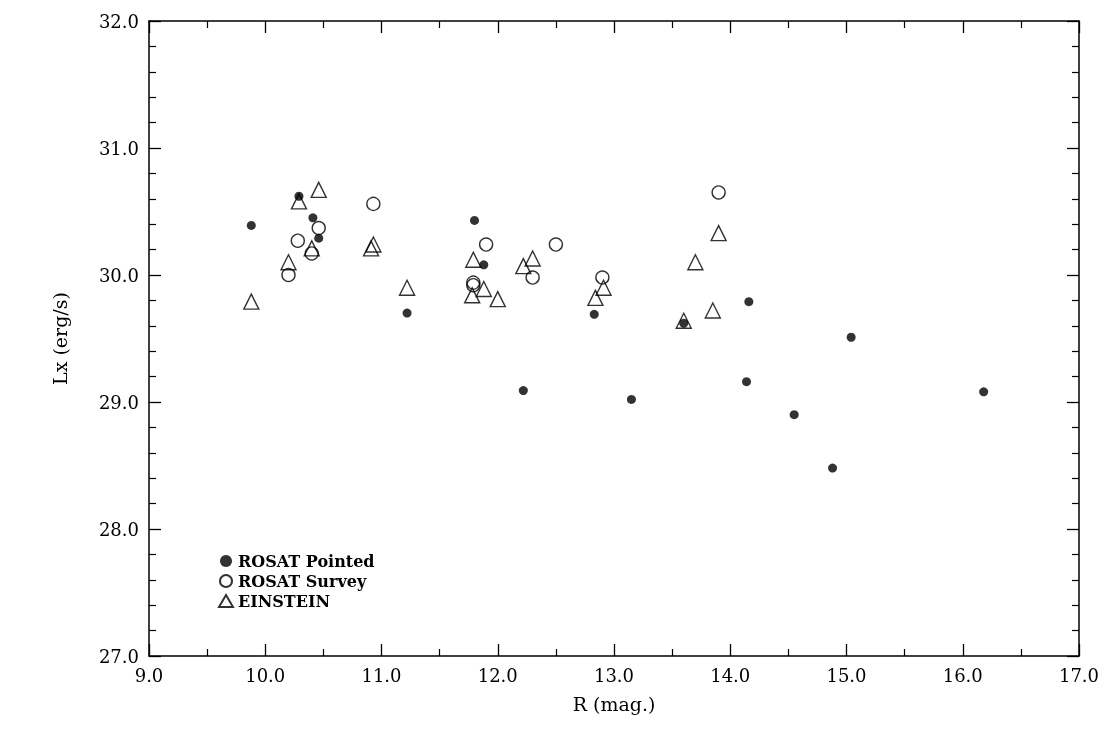 The height and width of the screenshot is (734, 1115). Describe the element at coordinates (497, 675) in the screenshot. I see `x-tick-label: 12.0` at that location.